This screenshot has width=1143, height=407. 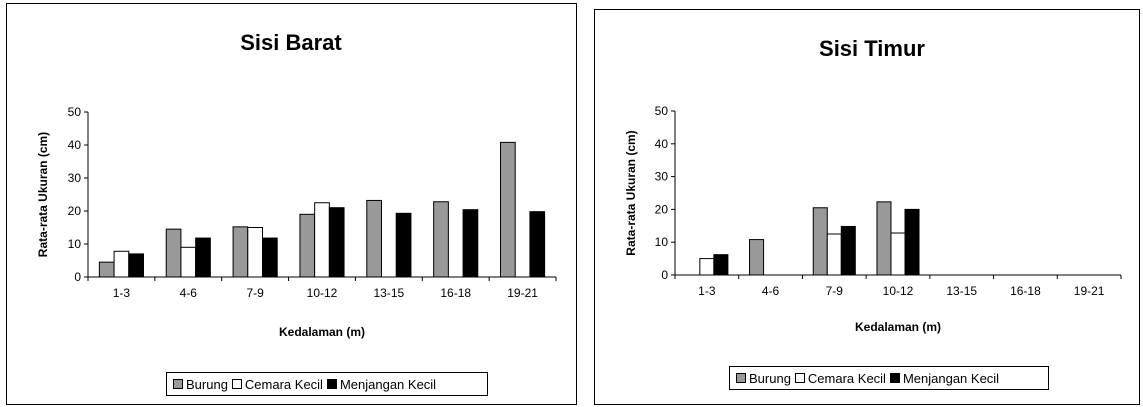 What do you see at coordinates (291, 42) in the screenshot?
I see `chart-title: Sisi Barat` at bounding box center [291, 42].